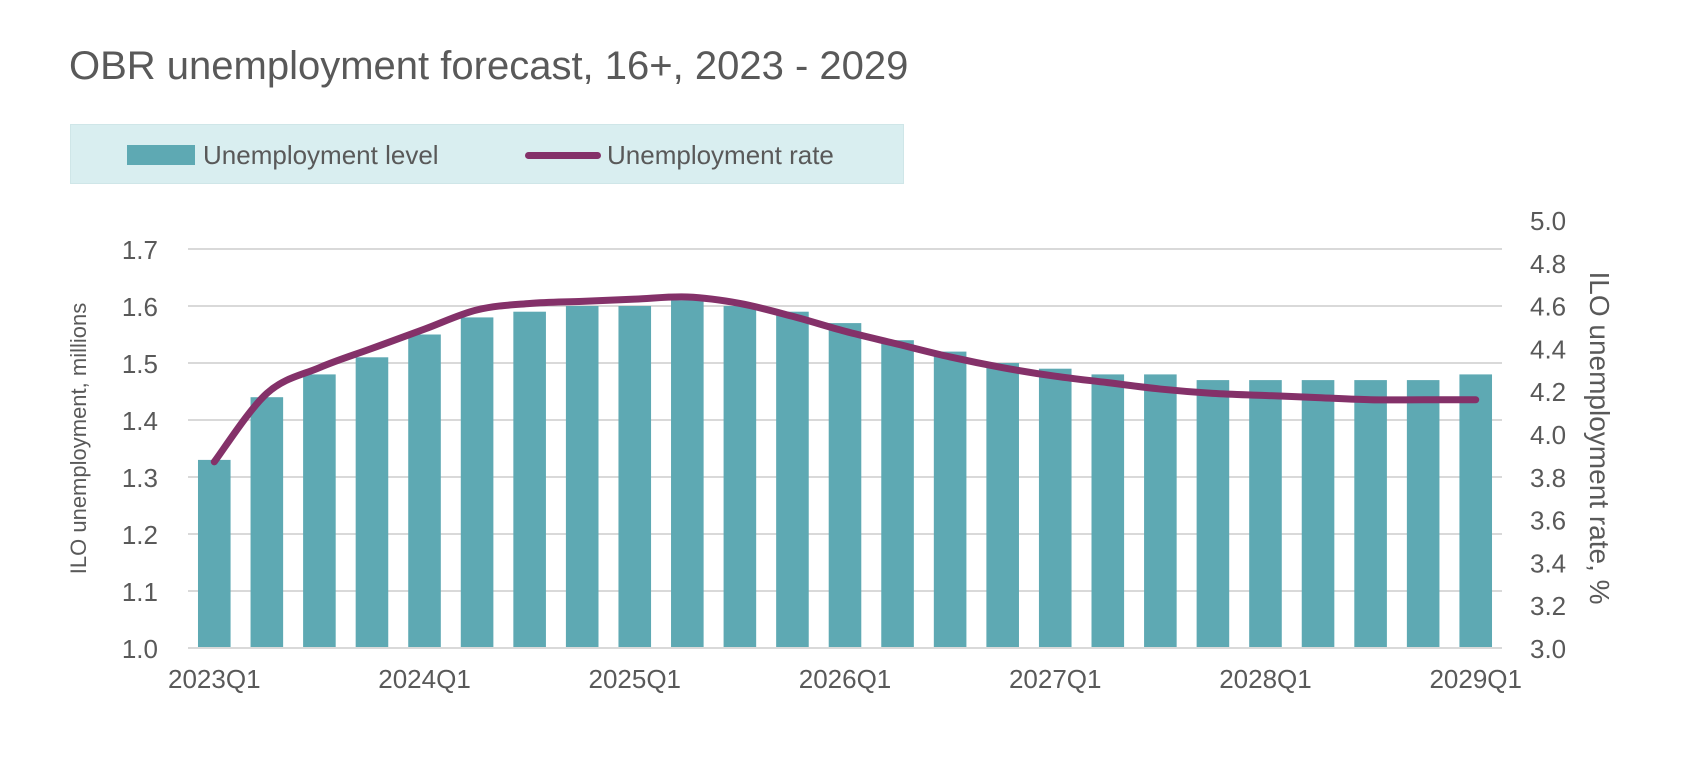 This screenshot has width=1706, height=778. Describe the element at coordinates (1055, 679) in the screenshot. I see `x-tick-label: 2027Q1` at that location.